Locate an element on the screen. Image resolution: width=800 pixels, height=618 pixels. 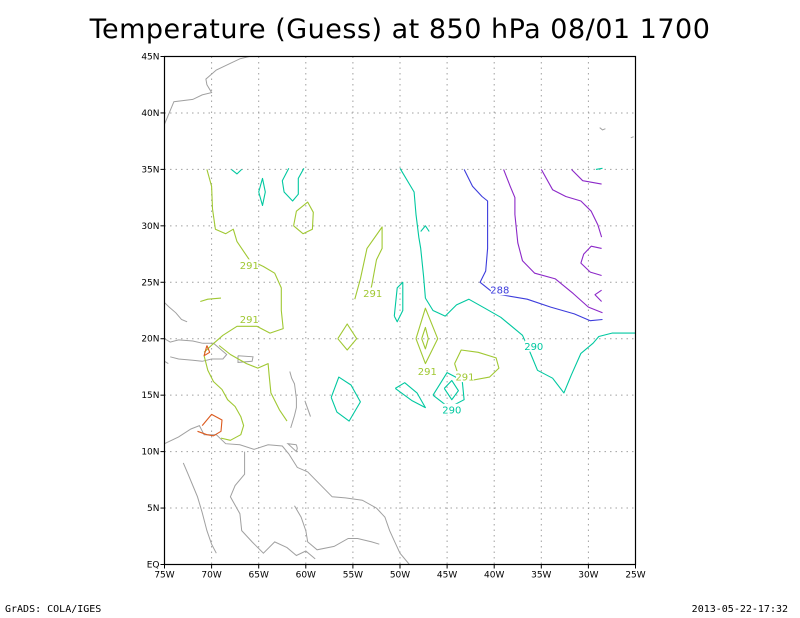
x-tick-label: 30W is located at coordinates (588, 576).